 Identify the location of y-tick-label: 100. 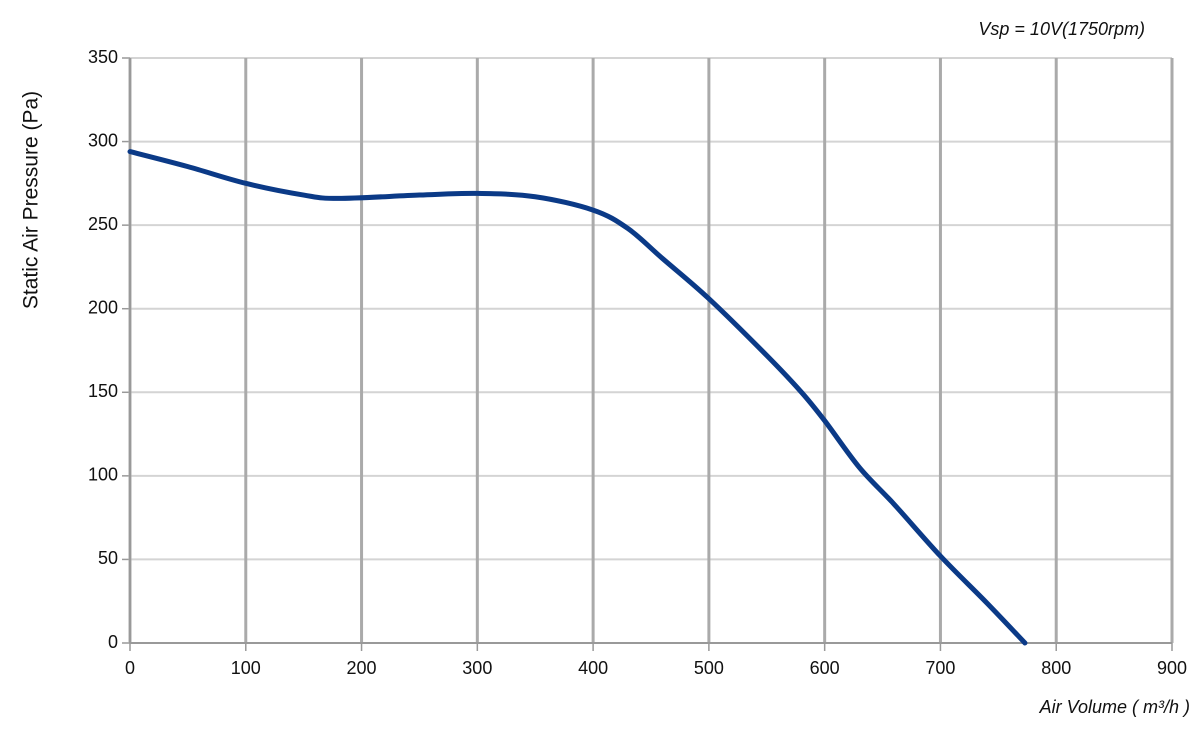
(103, 475).